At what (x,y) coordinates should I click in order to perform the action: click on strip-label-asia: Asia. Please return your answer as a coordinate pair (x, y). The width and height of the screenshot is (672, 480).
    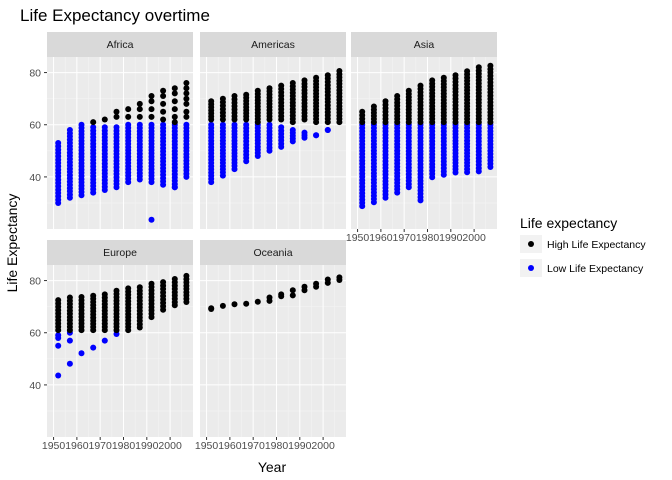
    Looking at the image, I should click on (424, 45).